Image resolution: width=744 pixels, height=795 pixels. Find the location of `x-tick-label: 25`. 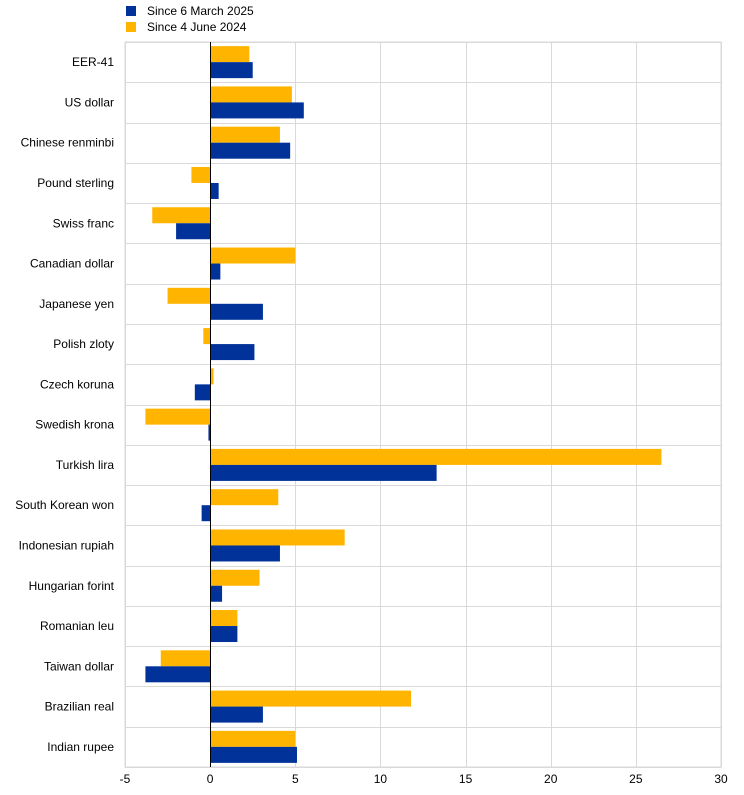

x-tick-label: 25 is located at coordinates (636, 779).